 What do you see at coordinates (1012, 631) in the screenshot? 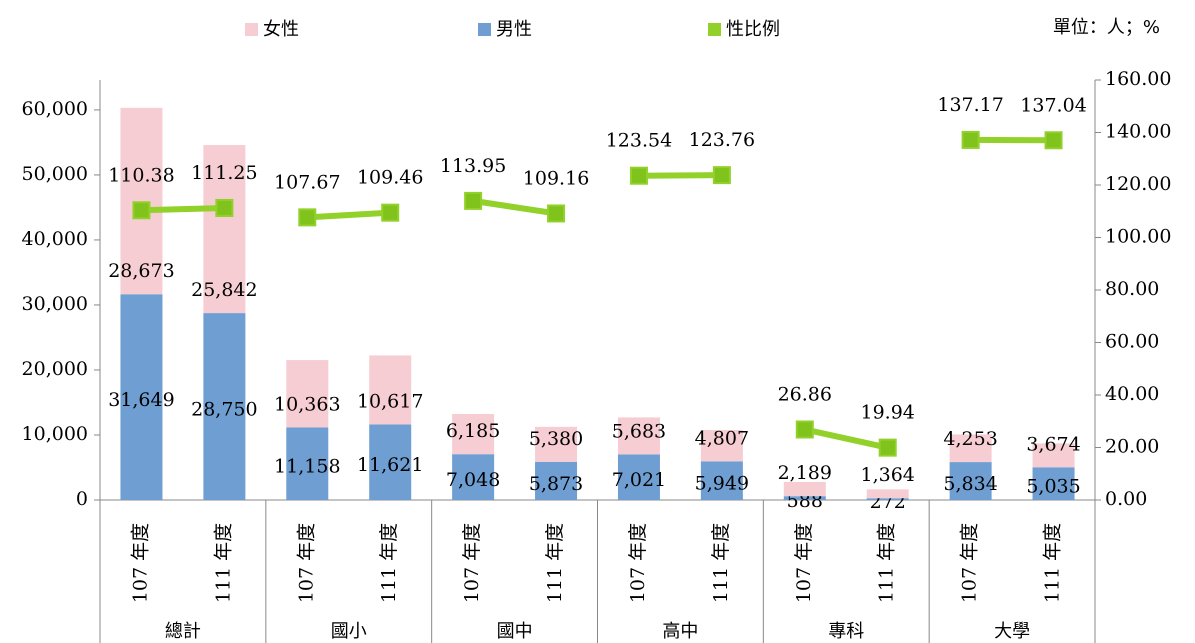
I see `group-label: 大學` at bounding box center [1012, 631].